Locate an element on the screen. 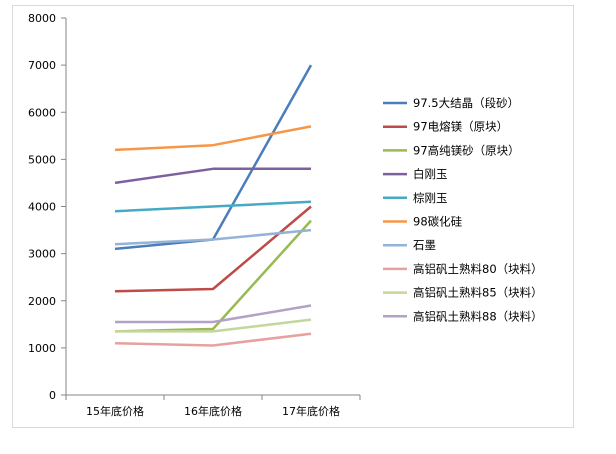 This screenshot has height=454, width=616. legend-entry: 98碳化硅 is located at coordinates (423, 222).